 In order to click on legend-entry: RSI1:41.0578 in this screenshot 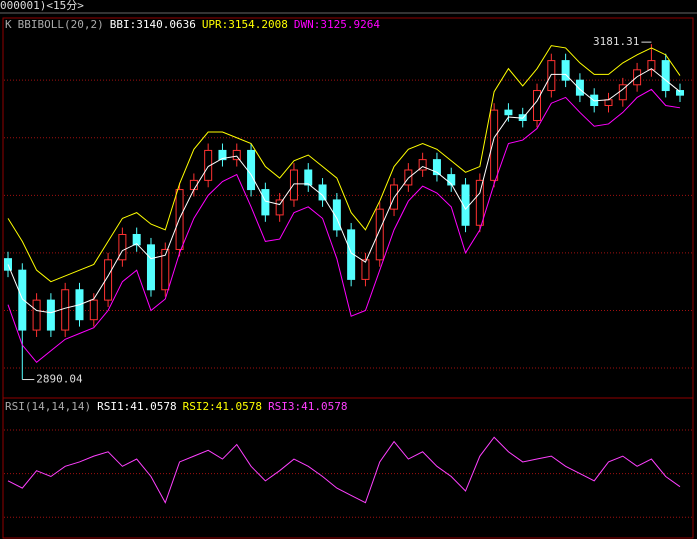, I will do `click(136, 406)`.